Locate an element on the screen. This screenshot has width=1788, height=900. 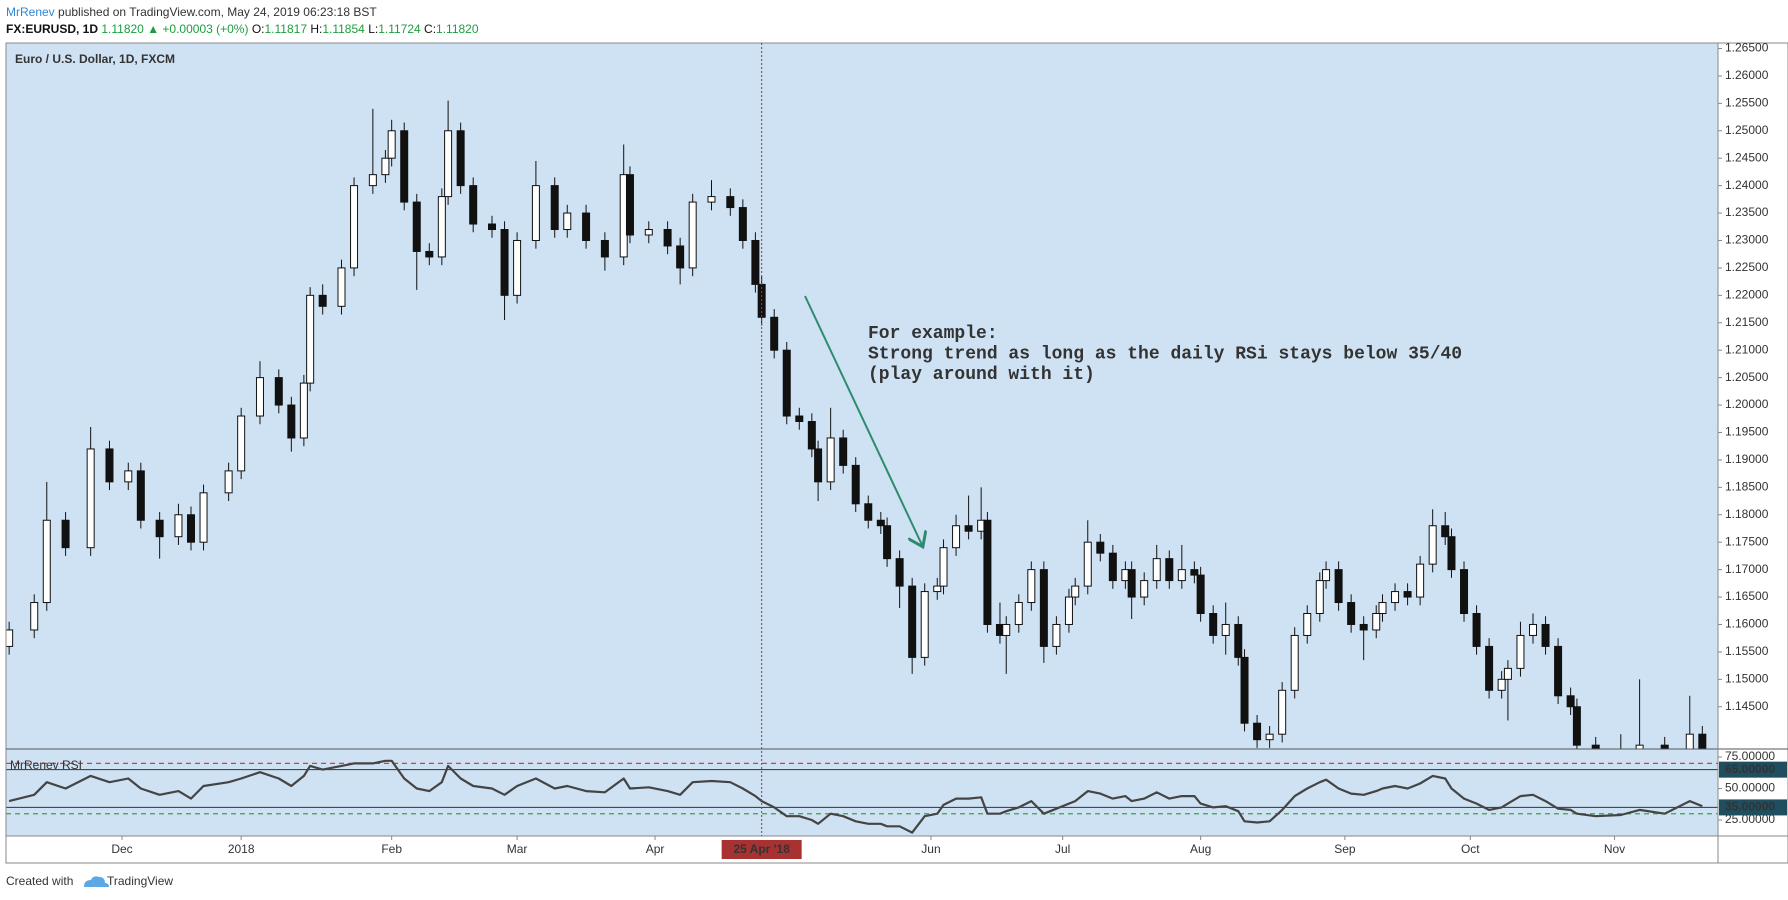
x-tick-label: 2018 is located at coordinates (241, 849).